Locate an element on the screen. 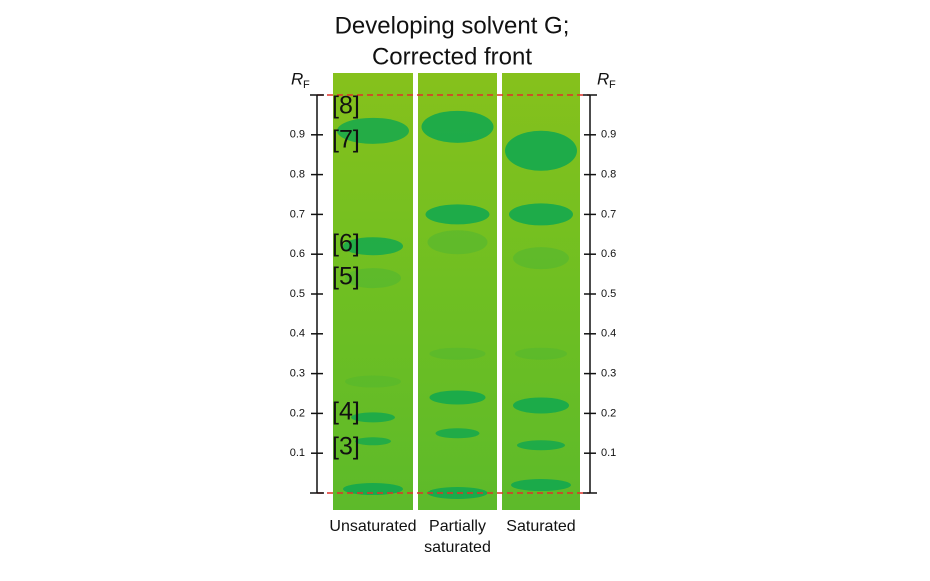  lane-label: Unsaturated is located at coordinates (372, 526).